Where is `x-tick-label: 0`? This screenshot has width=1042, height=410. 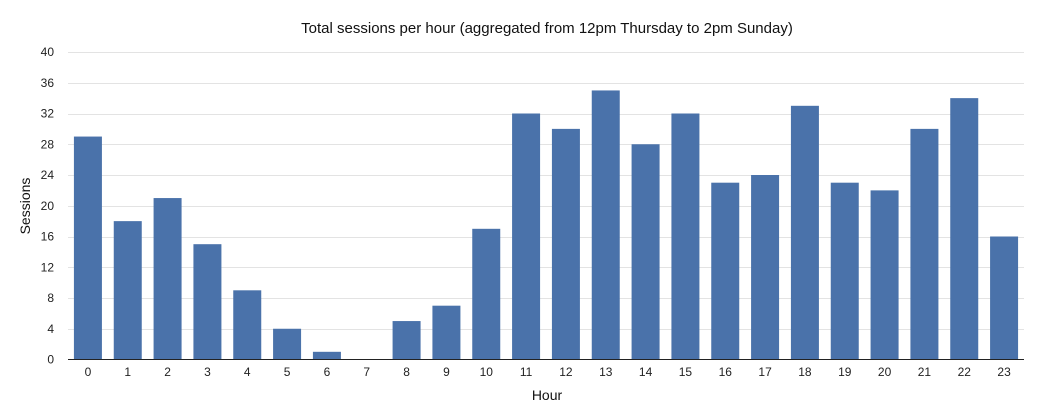 x-tick-label: 0 is located at coordinates (88, 372).